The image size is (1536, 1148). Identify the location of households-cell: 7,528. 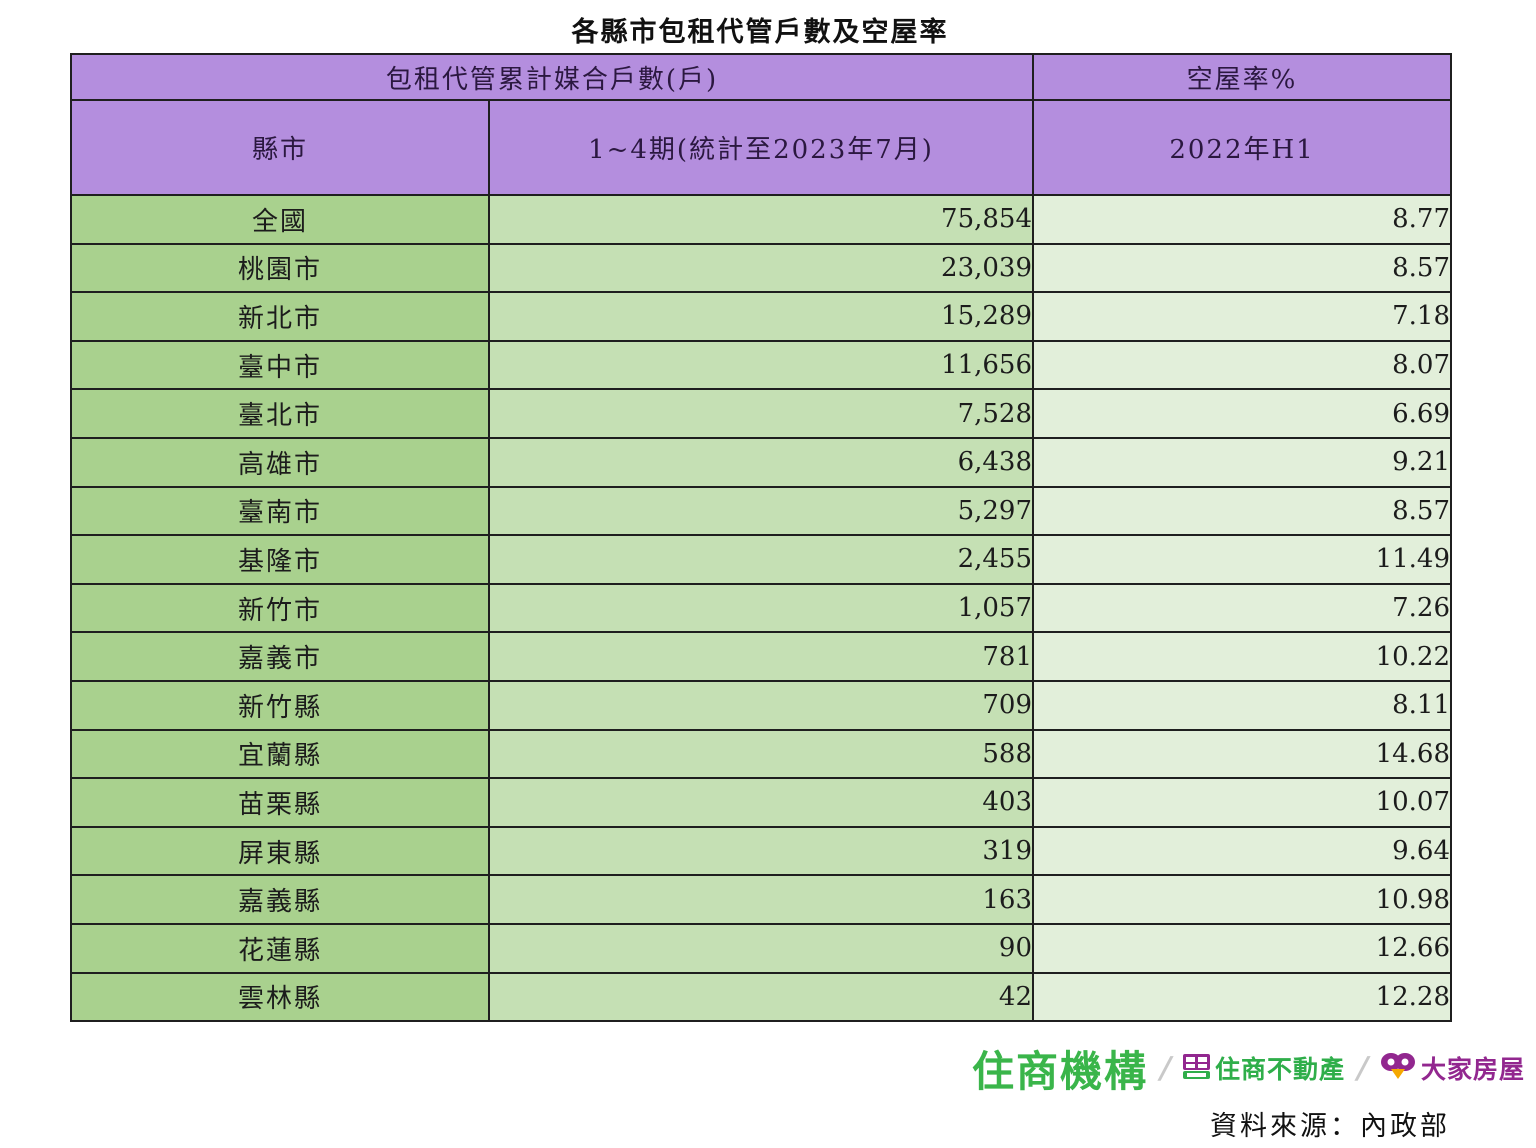
(761, 413).